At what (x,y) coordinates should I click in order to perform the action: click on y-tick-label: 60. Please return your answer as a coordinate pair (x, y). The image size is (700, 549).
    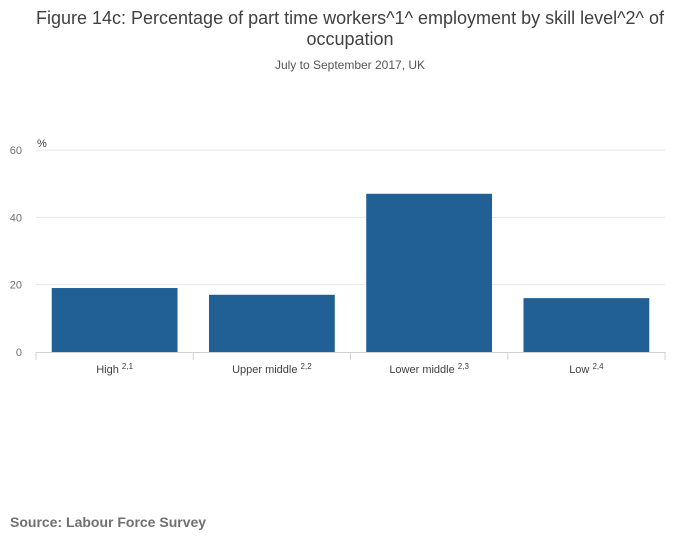
    Looking at the image, I should click on (16, 151).